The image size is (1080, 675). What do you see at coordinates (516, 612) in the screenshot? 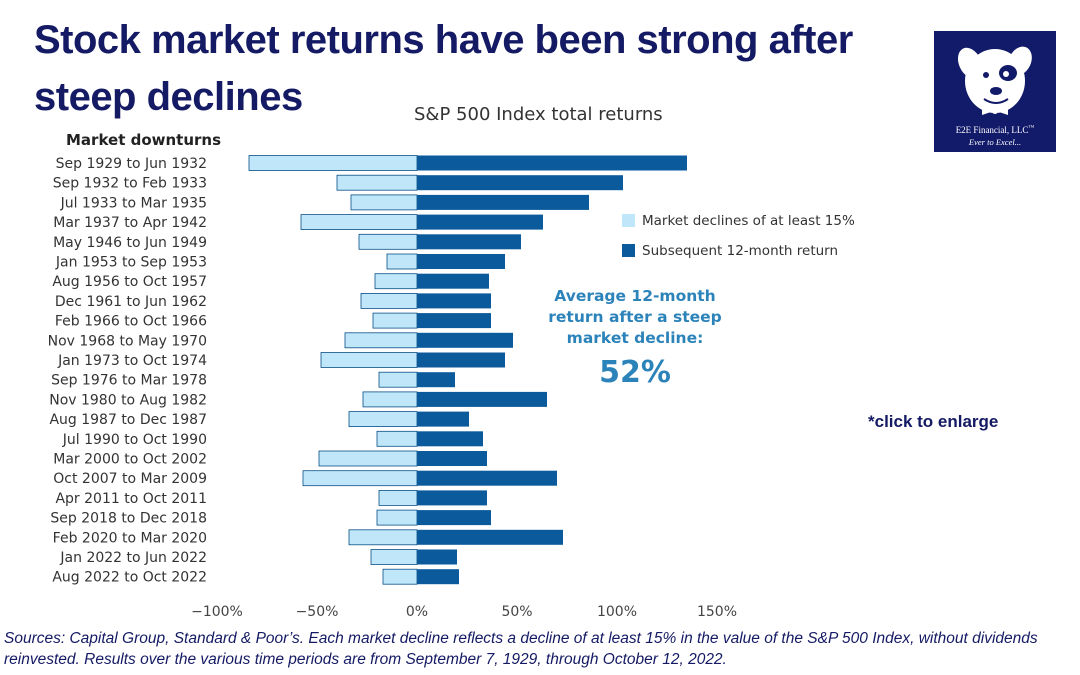
I see `x-tick-label: 50%` at bounding box center [516, 612].